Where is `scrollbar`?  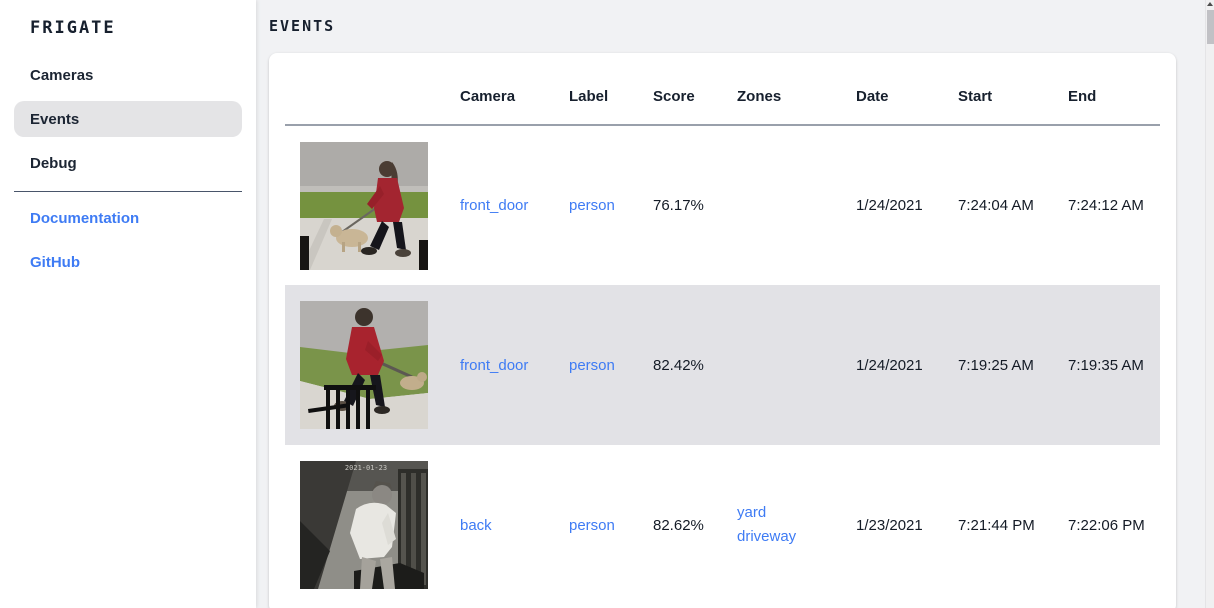 scrollbar is located at coordinates (1209, 304).